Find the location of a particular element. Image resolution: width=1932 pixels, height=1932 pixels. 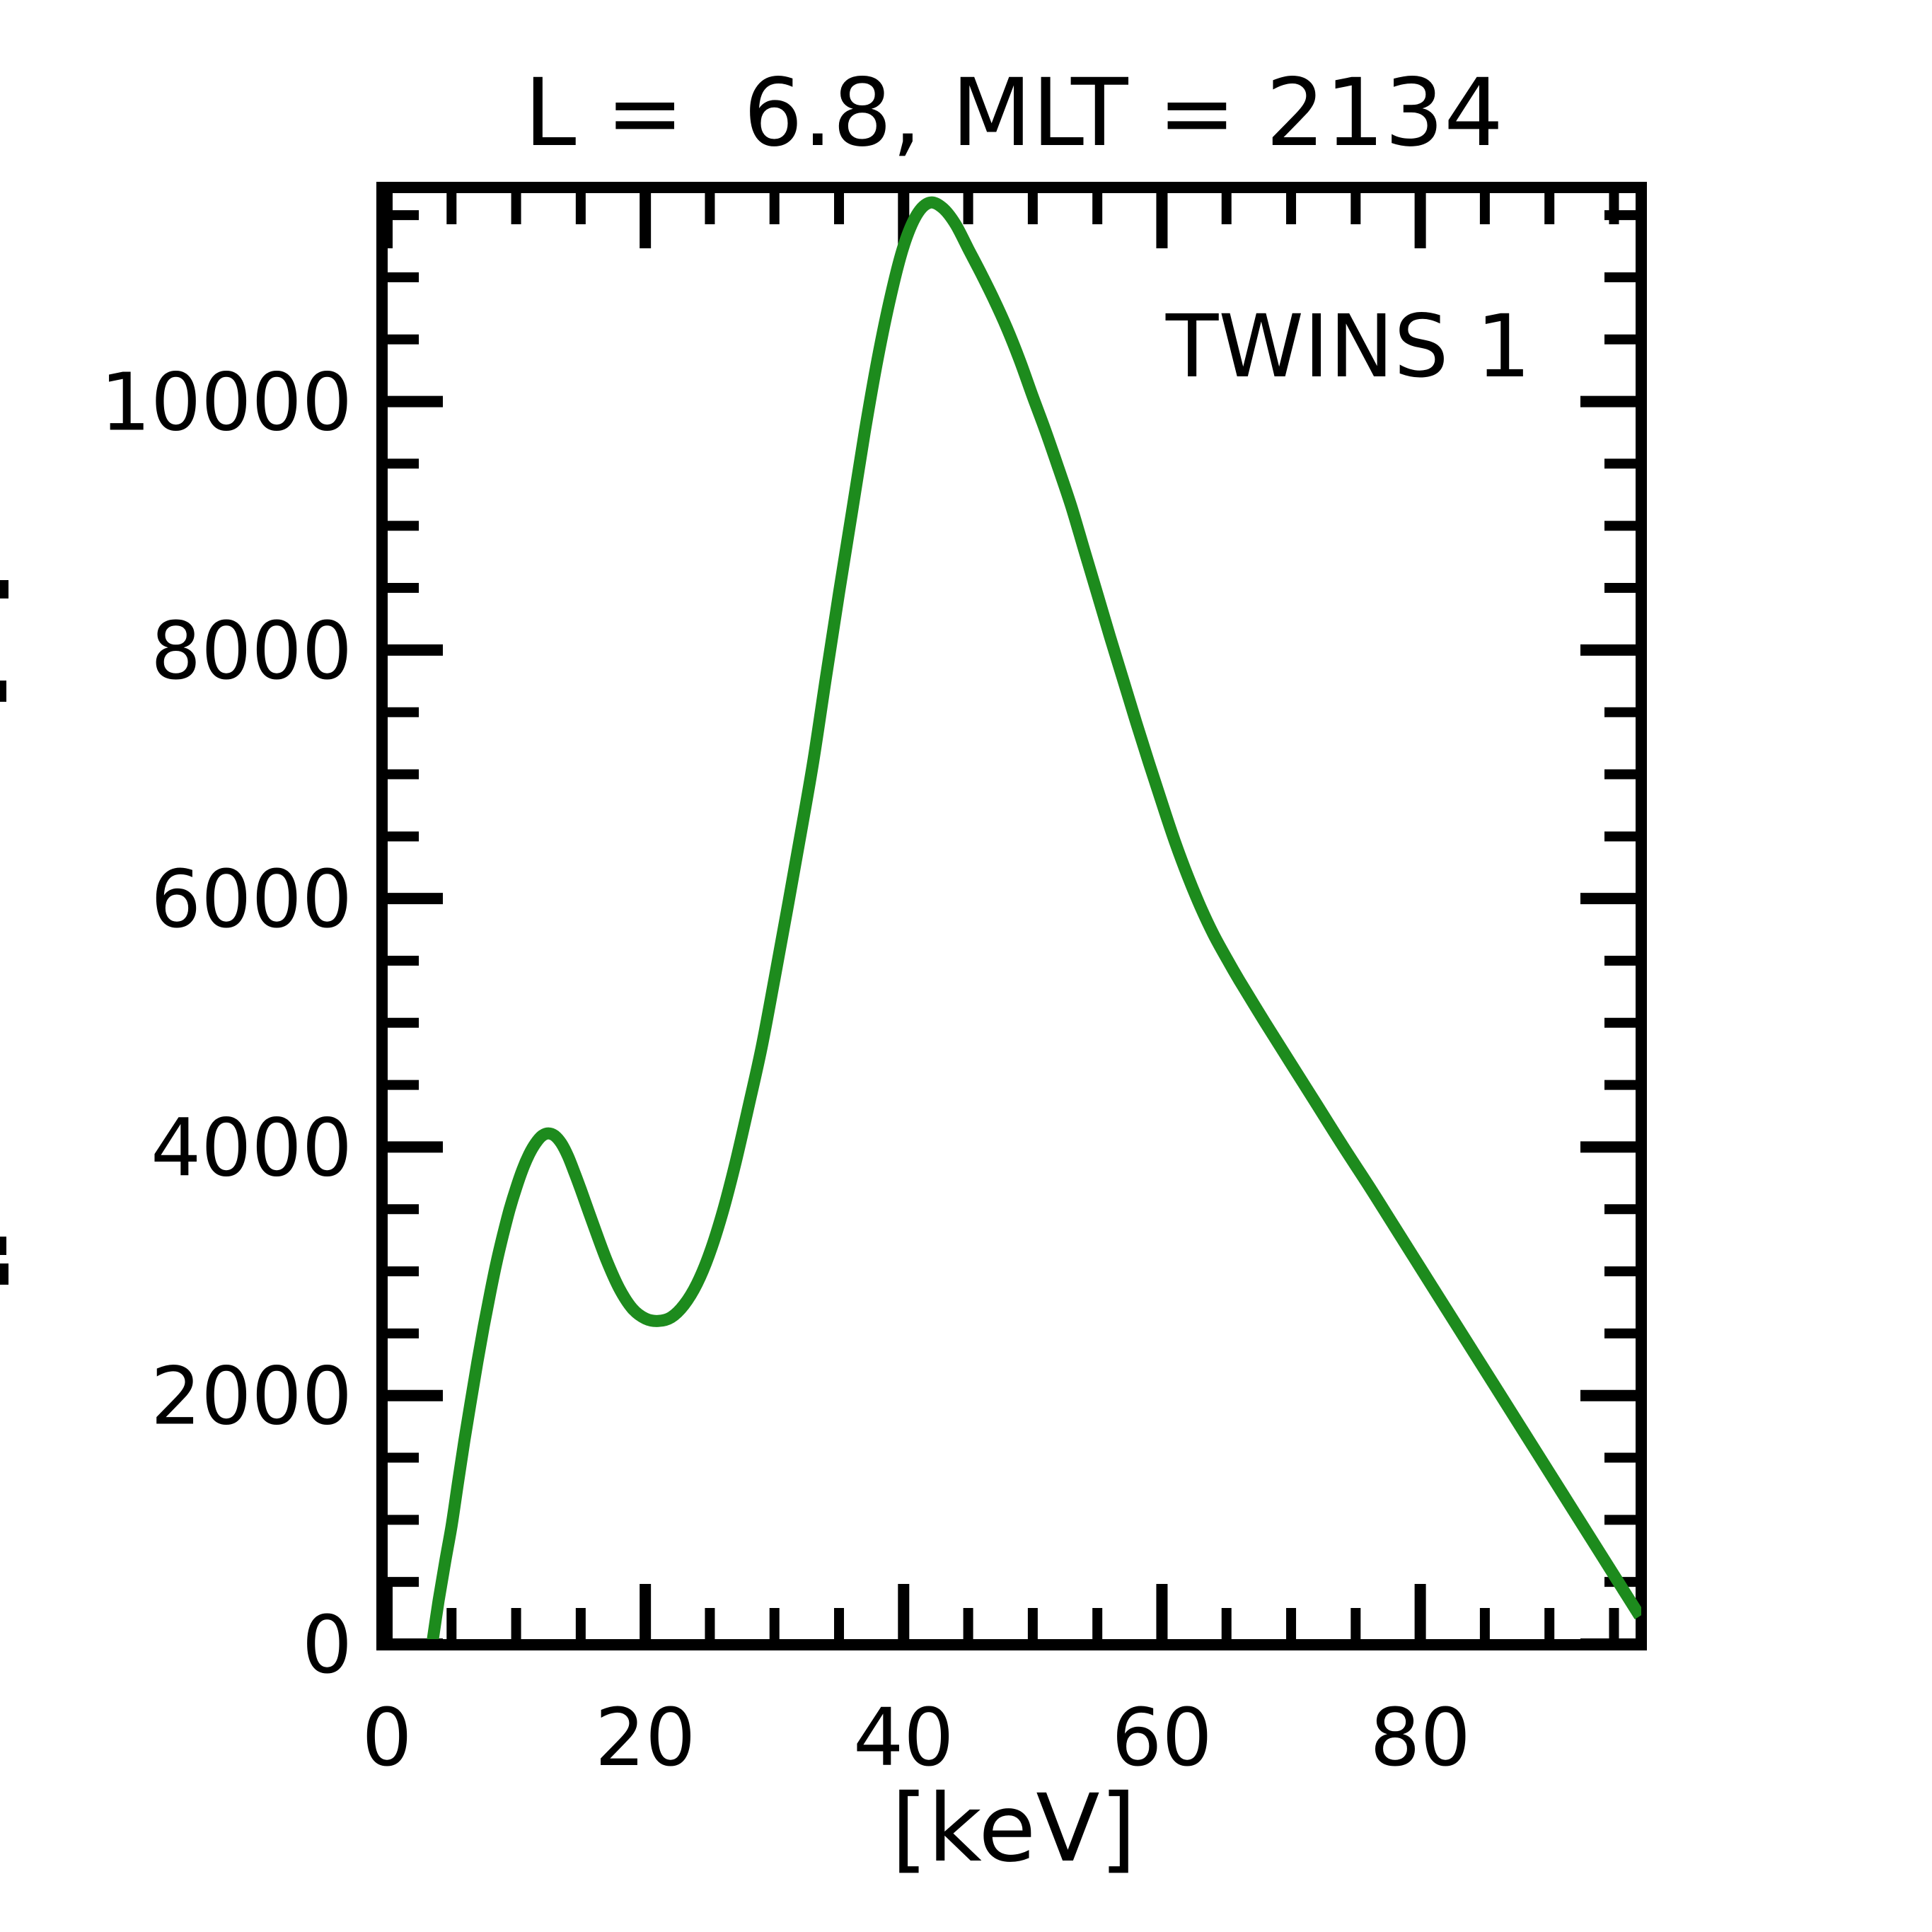

y-tick-label: 2000 is located at coordinates (251, 1397).